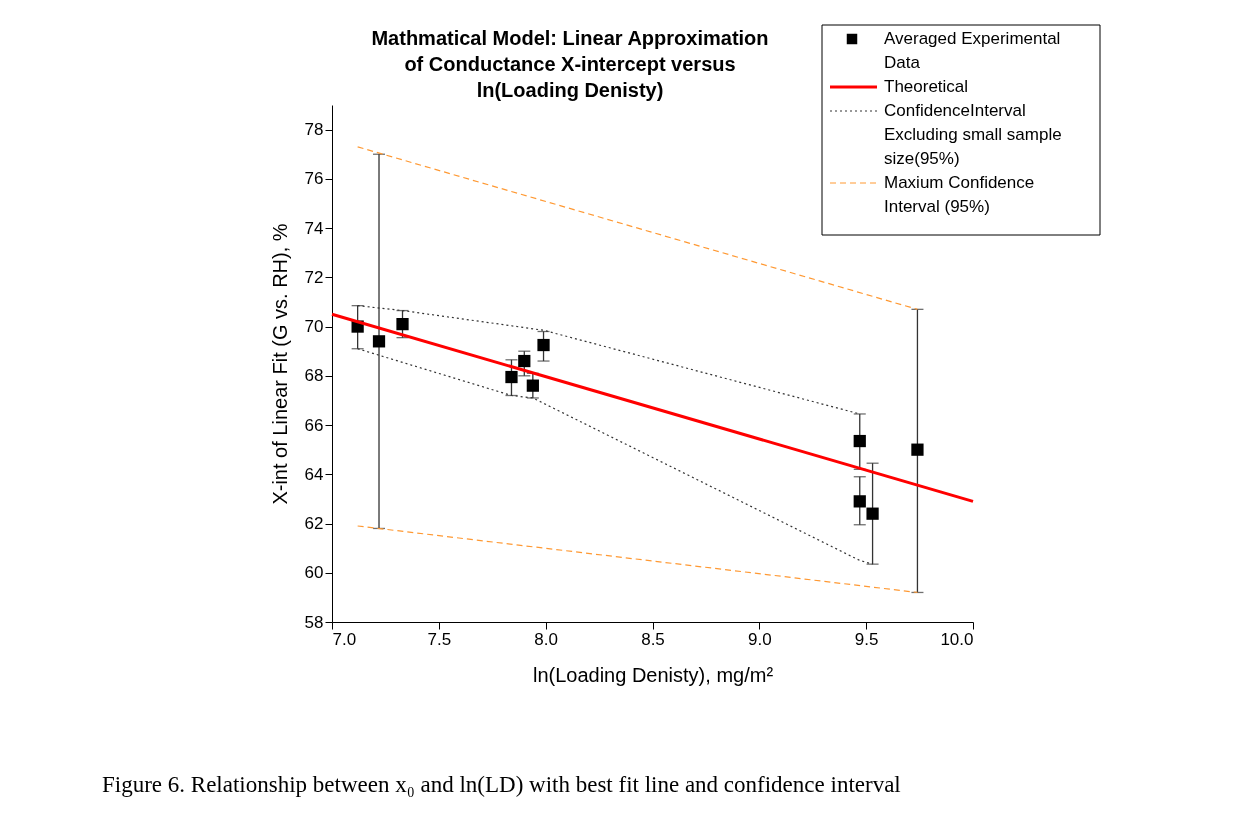 Image resolution: width=1253 pixels, height=818 pixels. I want to click on y-tick-label: 62, so click(314, 524).